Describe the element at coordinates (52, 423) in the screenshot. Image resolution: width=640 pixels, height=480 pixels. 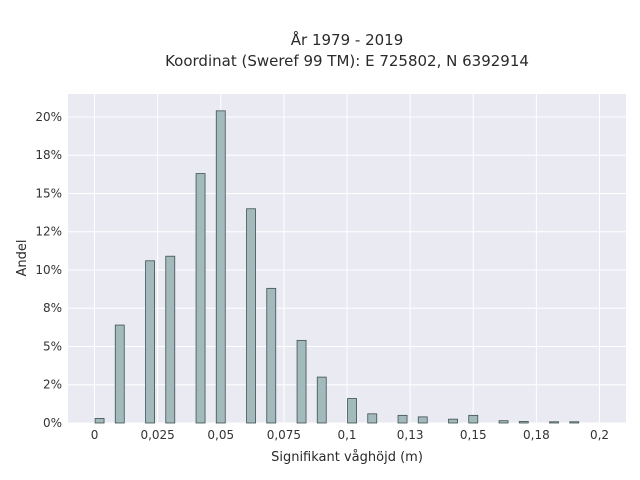
I see `y-tick-label: 0%` at that location.